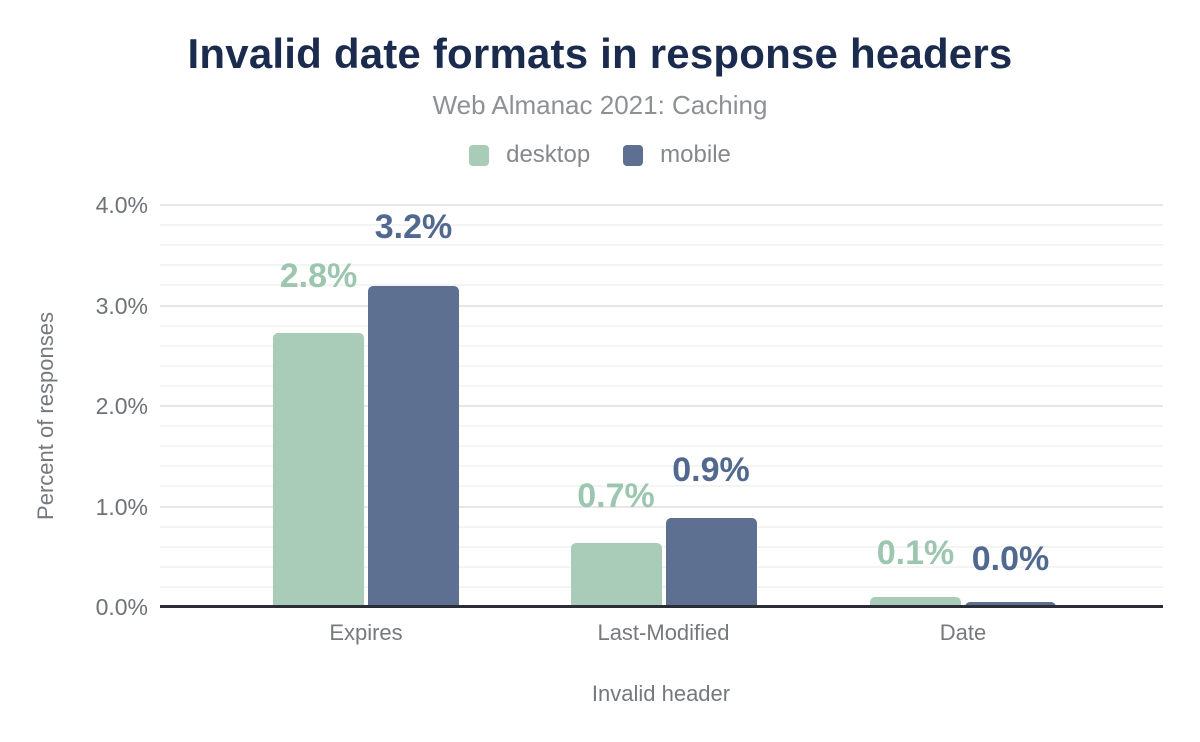 This screenshot has height=742, width=1200. What do you see at coordinates (548, 154) in the screenshot?
I see `legend-label-desktop: desktop` at bounding box center [548, 154].